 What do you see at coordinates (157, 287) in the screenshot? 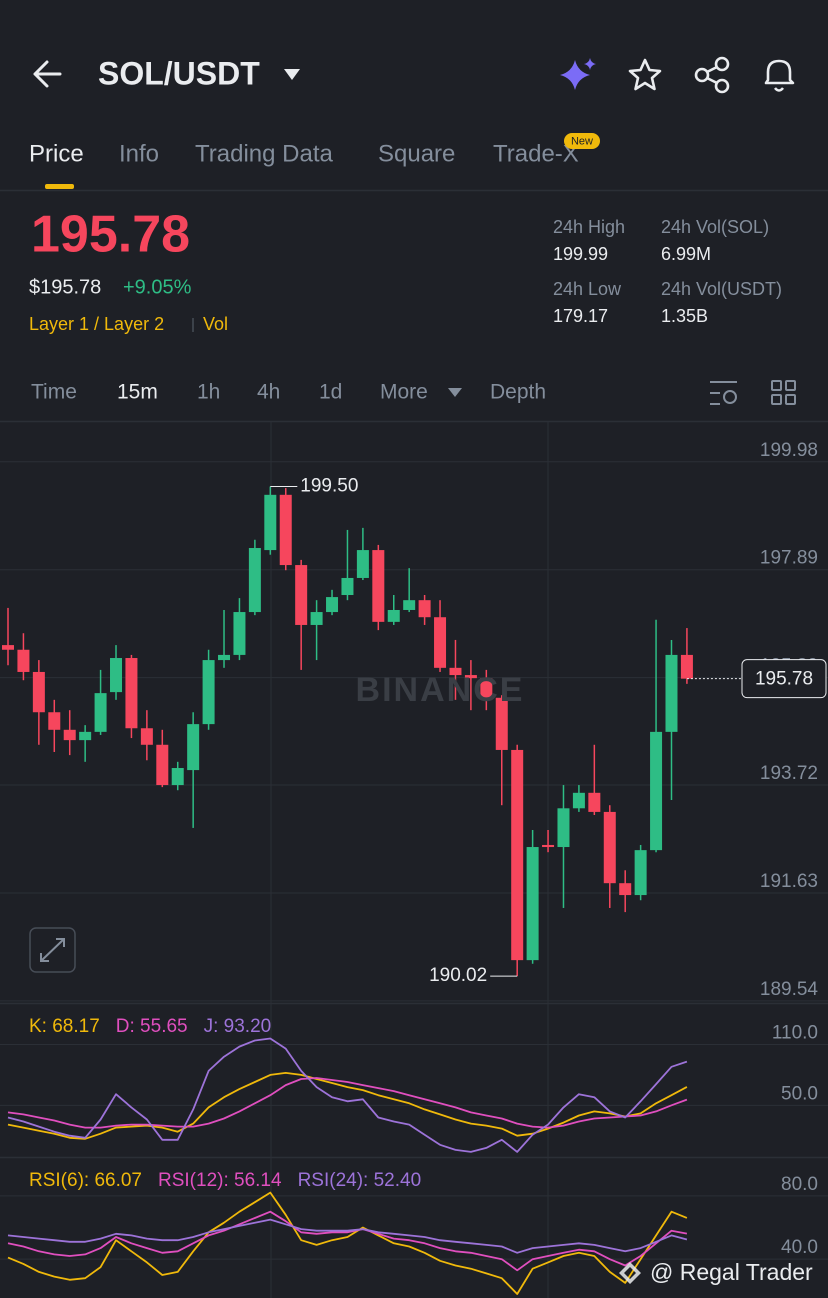
I see `price-change: +9.05%` at bounding box center [157, 287].